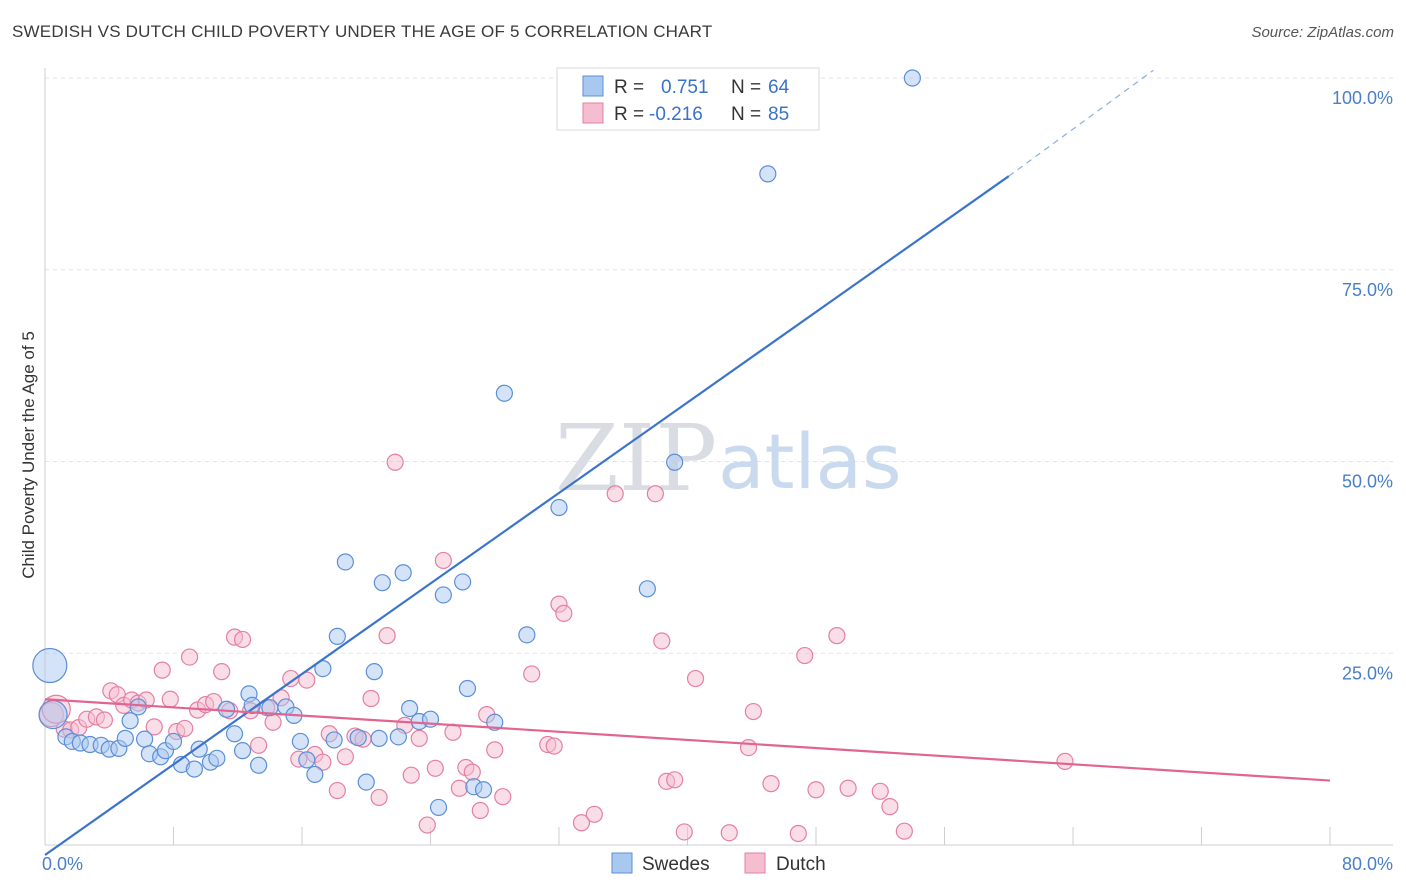 The height and width of the screenshot is (892, 1406). What do you see at coordinates (28, 455) in the screenshot?
I see `y-axis-title: Child Poverty Under the Age of 5` at bounding box center [28, 455].